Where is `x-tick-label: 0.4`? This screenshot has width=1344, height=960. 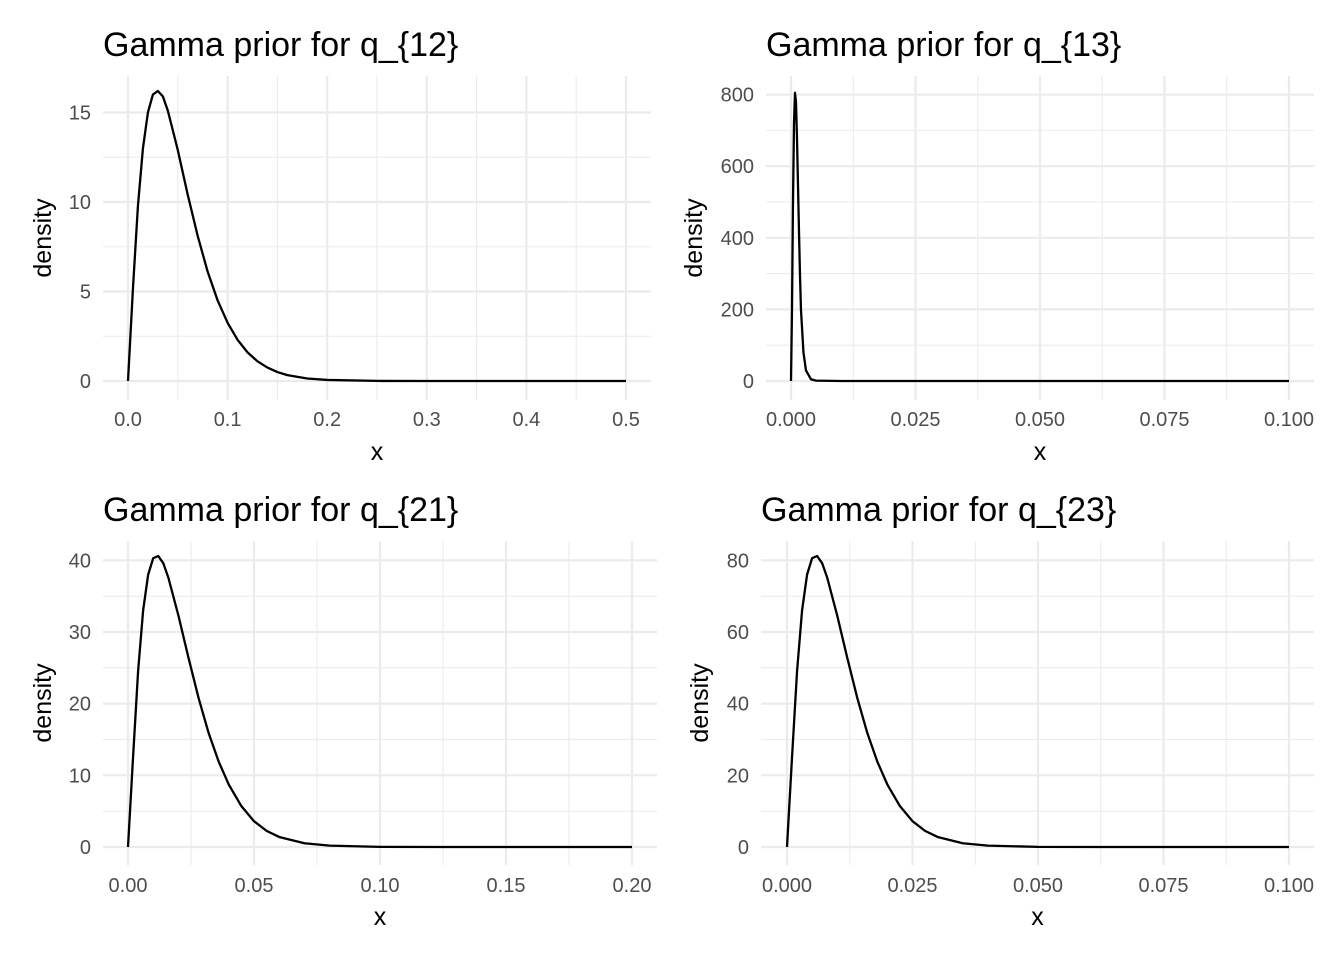
x-tick-label: 0.4 is located at coordinates (526, 420).